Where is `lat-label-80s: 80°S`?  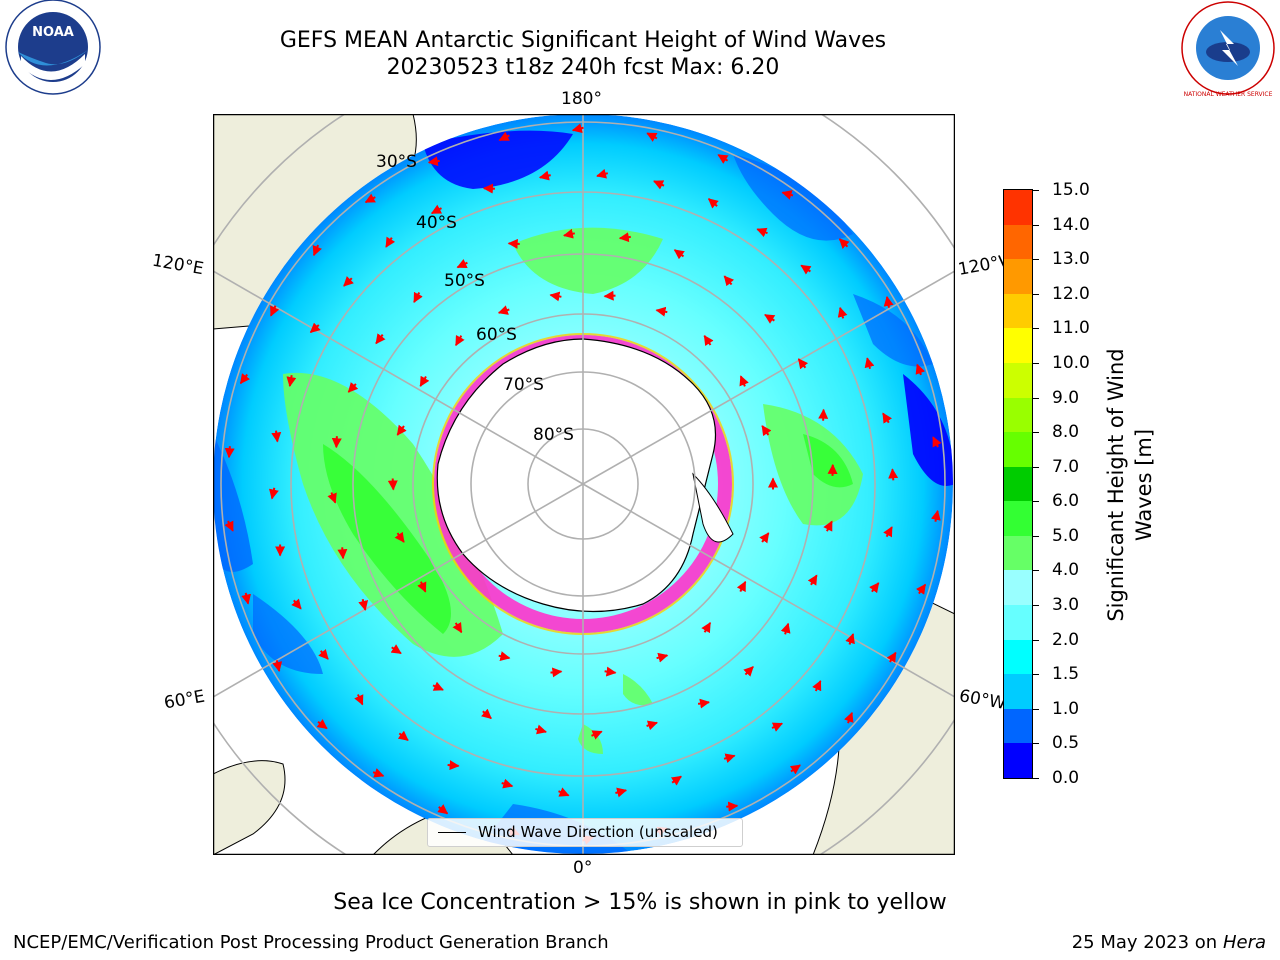
lat-label-80s: 80°S is located at coordinates (553, 435).